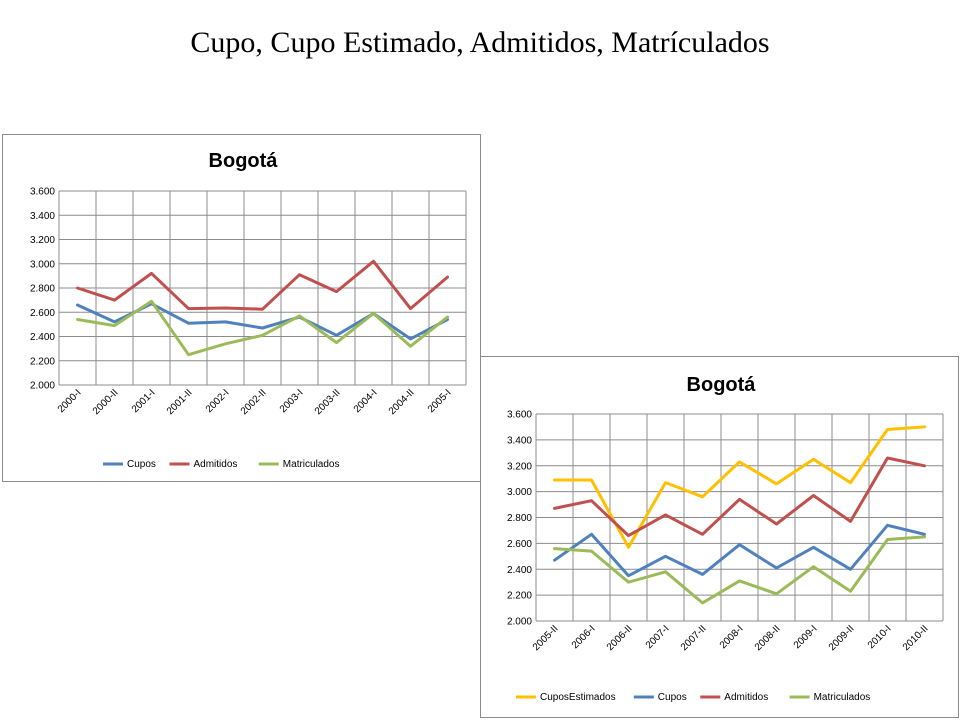  What do you see at coordinates (739, 550) in the screenshot?
I see `series-line-cupos` at bounding box center [739, 550].